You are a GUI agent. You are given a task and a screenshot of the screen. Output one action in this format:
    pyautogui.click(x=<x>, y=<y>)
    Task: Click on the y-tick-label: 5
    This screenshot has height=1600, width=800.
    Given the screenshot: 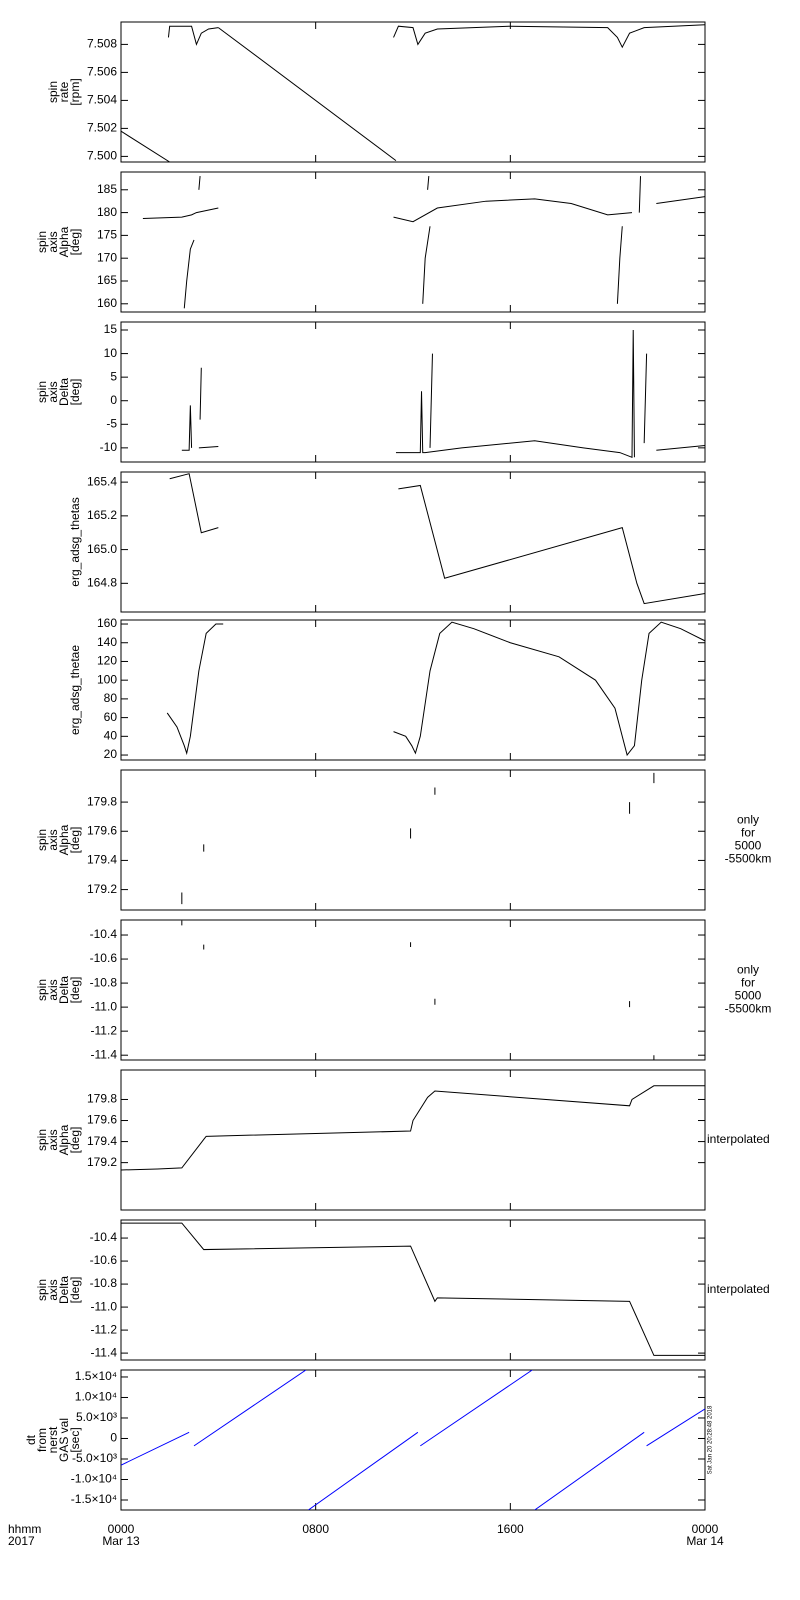 What is the action you would take?
    pyautogui.click(x=113, y=376)
    